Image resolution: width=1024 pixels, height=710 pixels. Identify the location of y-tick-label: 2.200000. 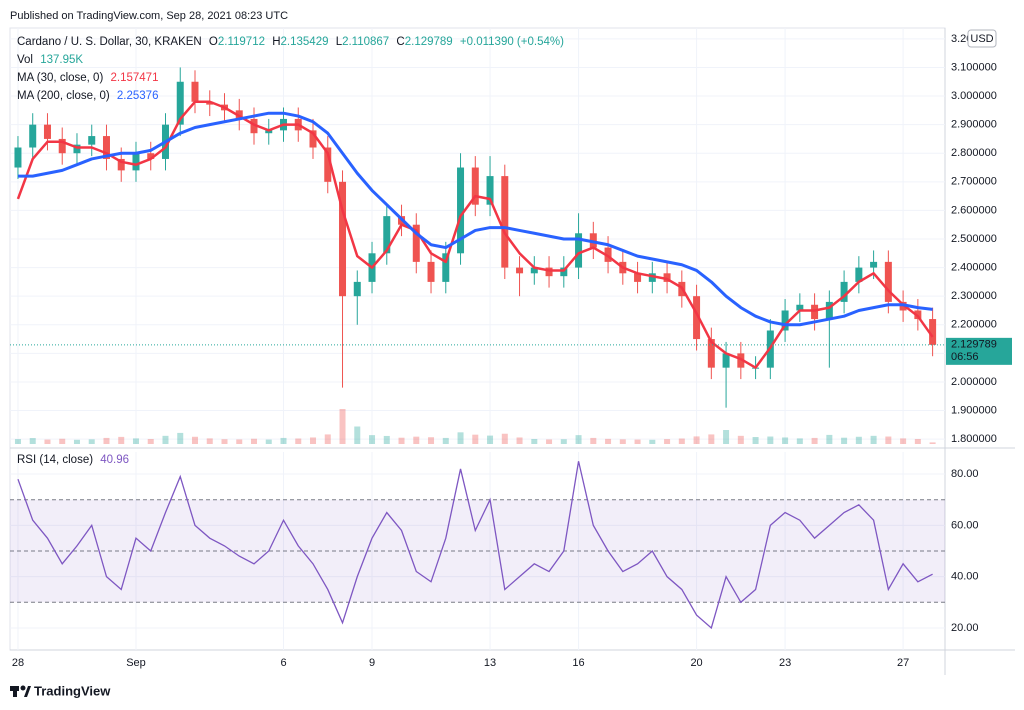
(974, 325).